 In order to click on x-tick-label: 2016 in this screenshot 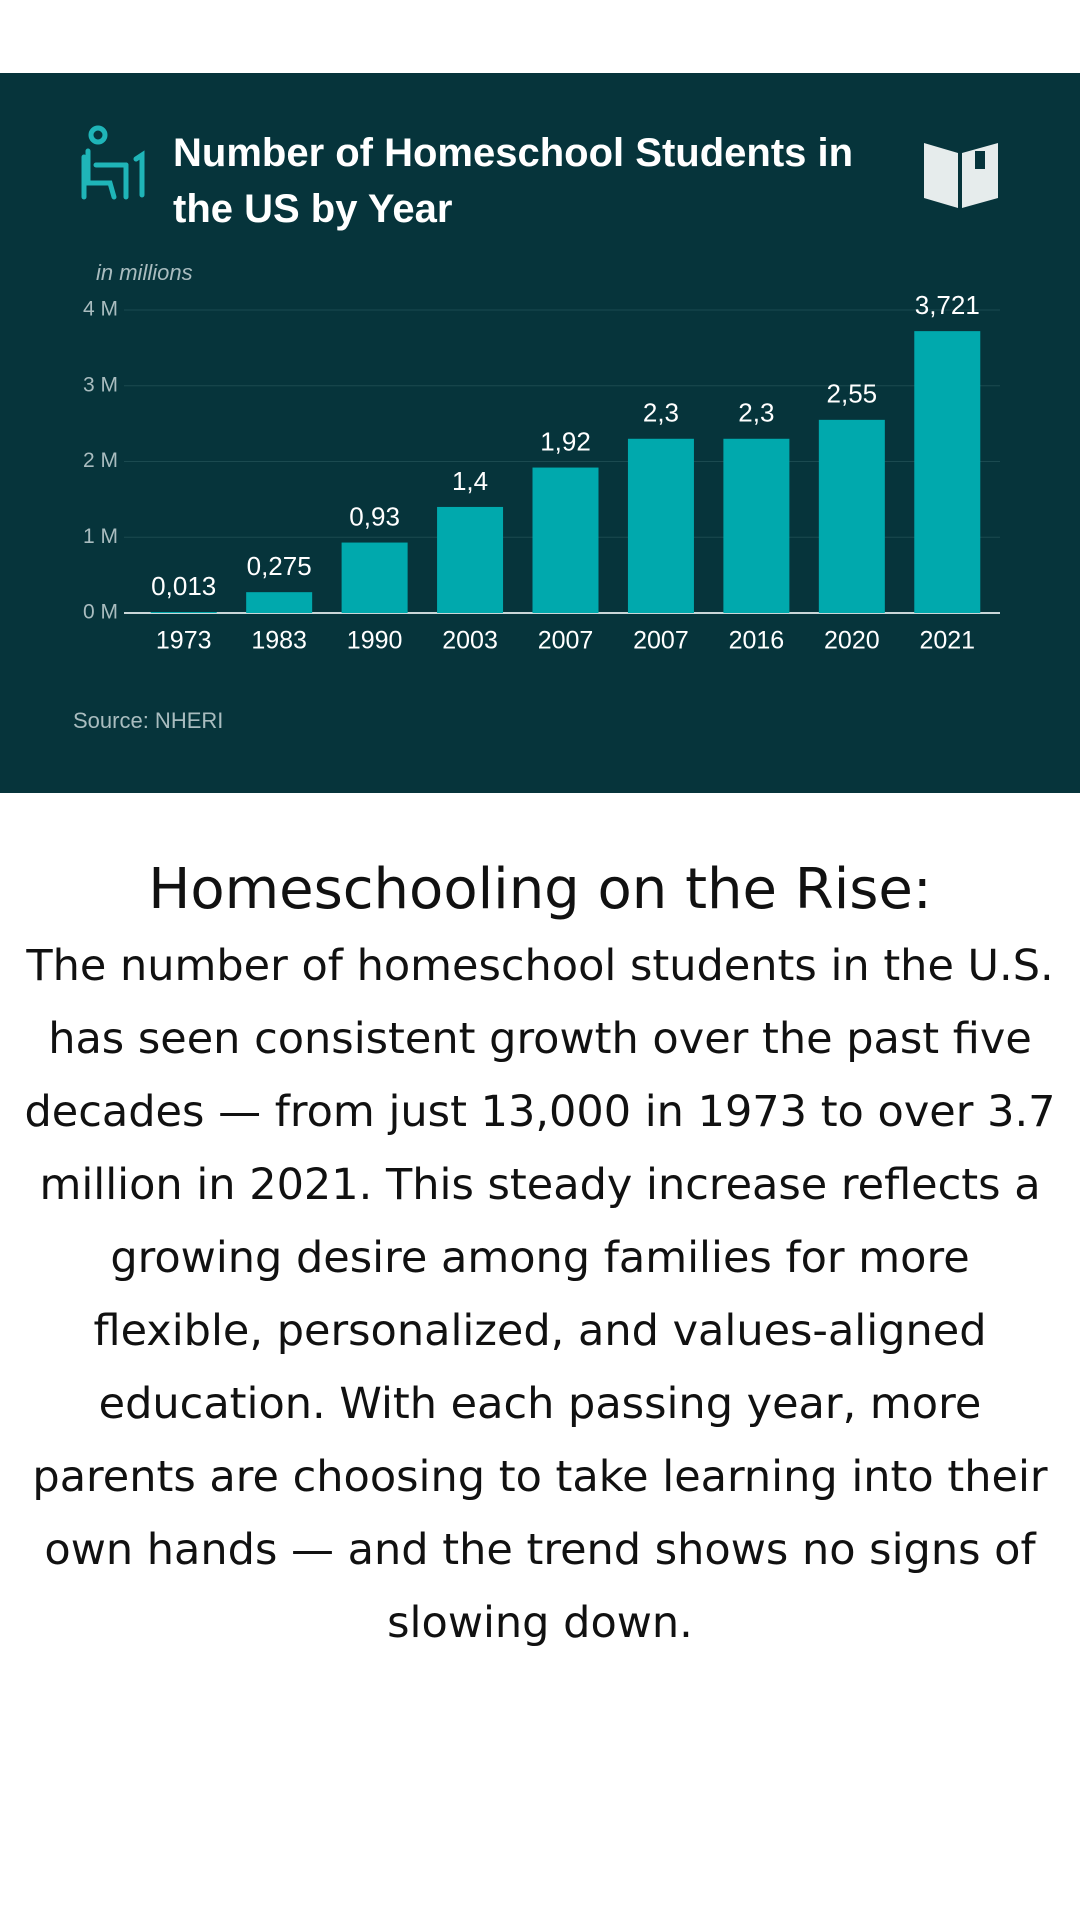, I will do `click(757, 641)`.